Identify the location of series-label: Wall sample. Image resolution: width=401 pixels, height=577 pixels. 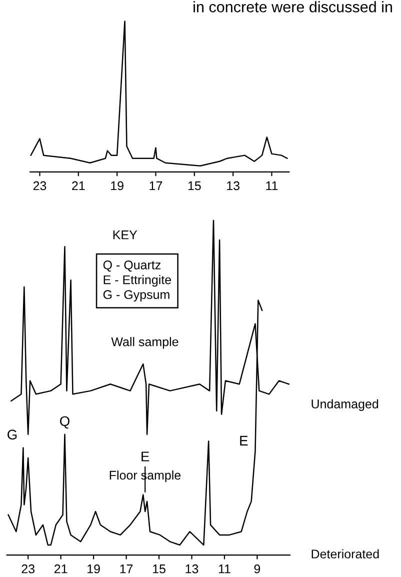
(144, 343).